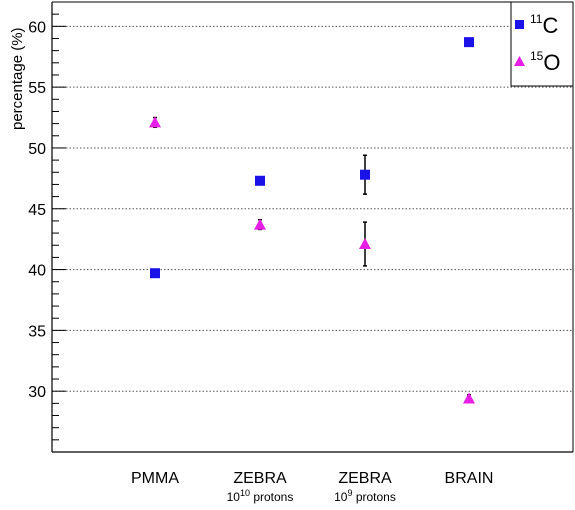  Describe the element at coordinates (365, 496) in the screenshot. I see `category-sublabel: 109 protons` at that location.